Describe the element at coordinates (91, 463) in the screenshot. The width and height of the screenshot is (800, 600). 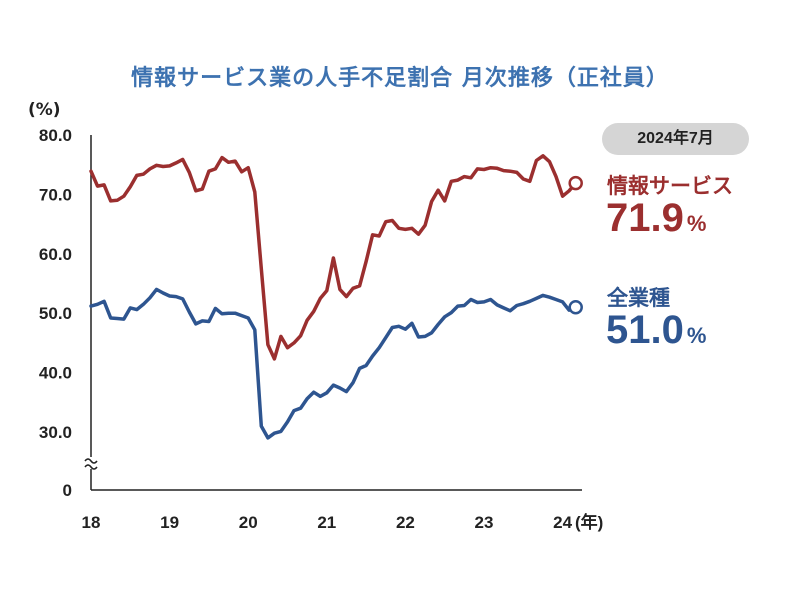
I see `axis-break-icon` at that location.